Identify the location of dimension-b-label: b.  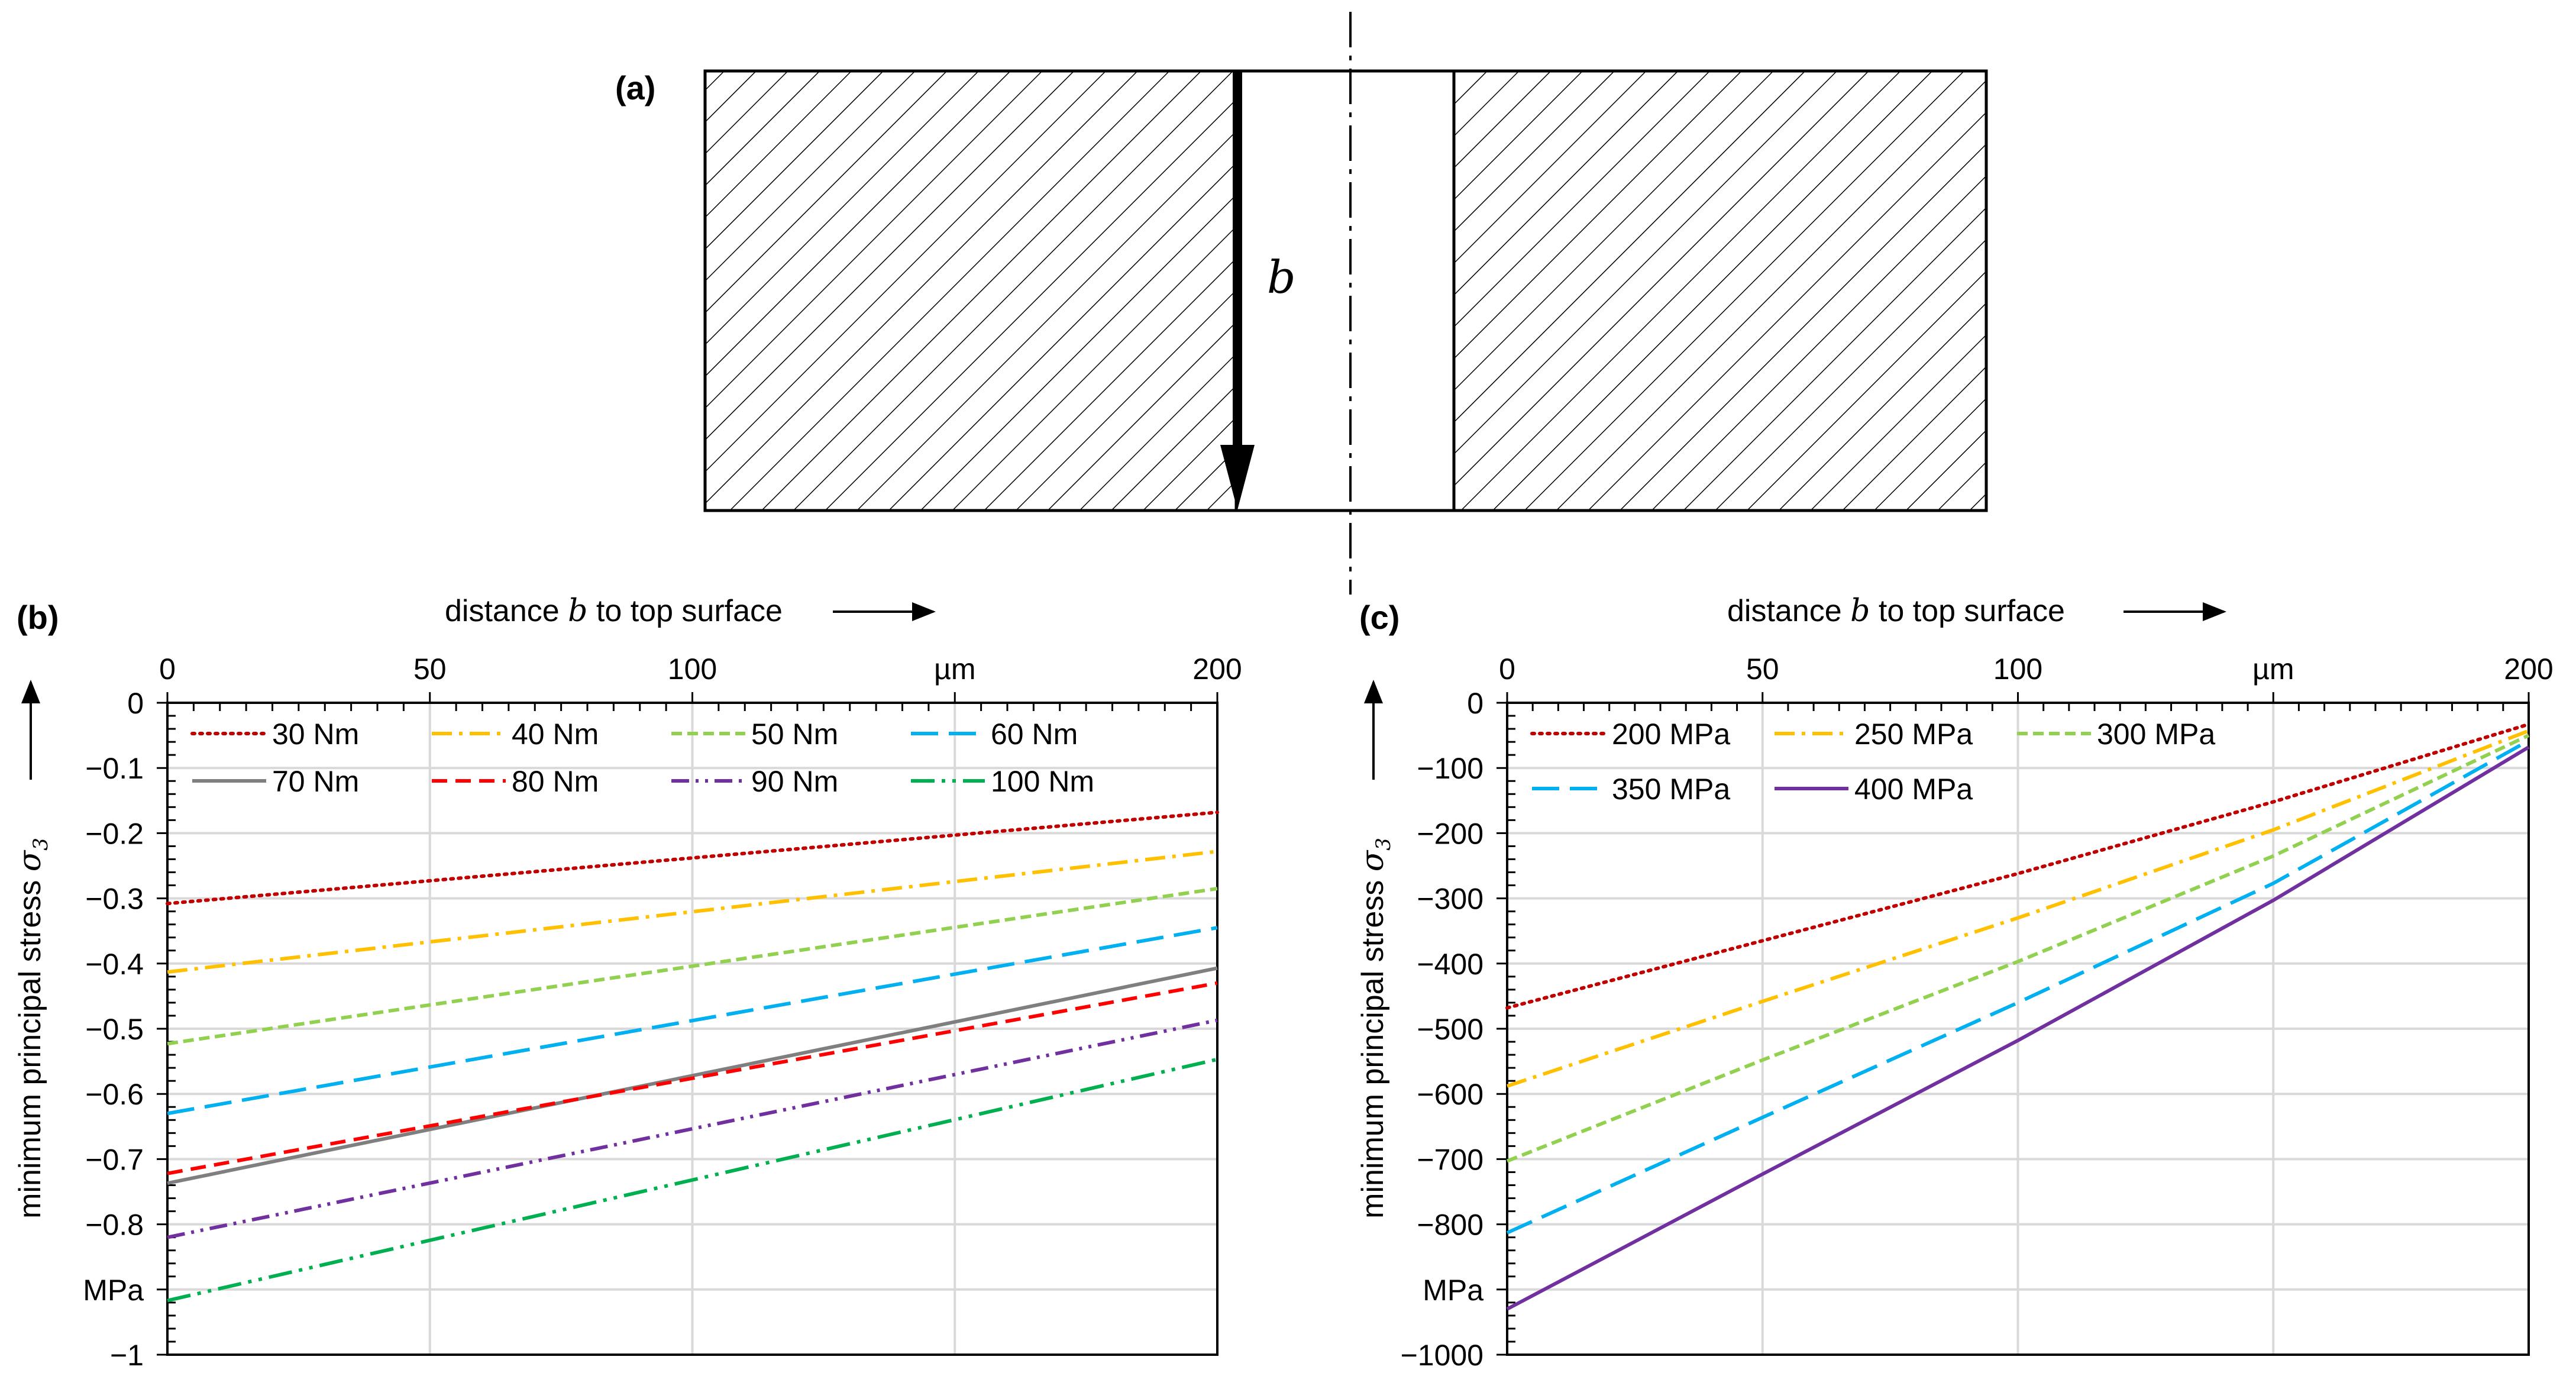
(1281, 277).